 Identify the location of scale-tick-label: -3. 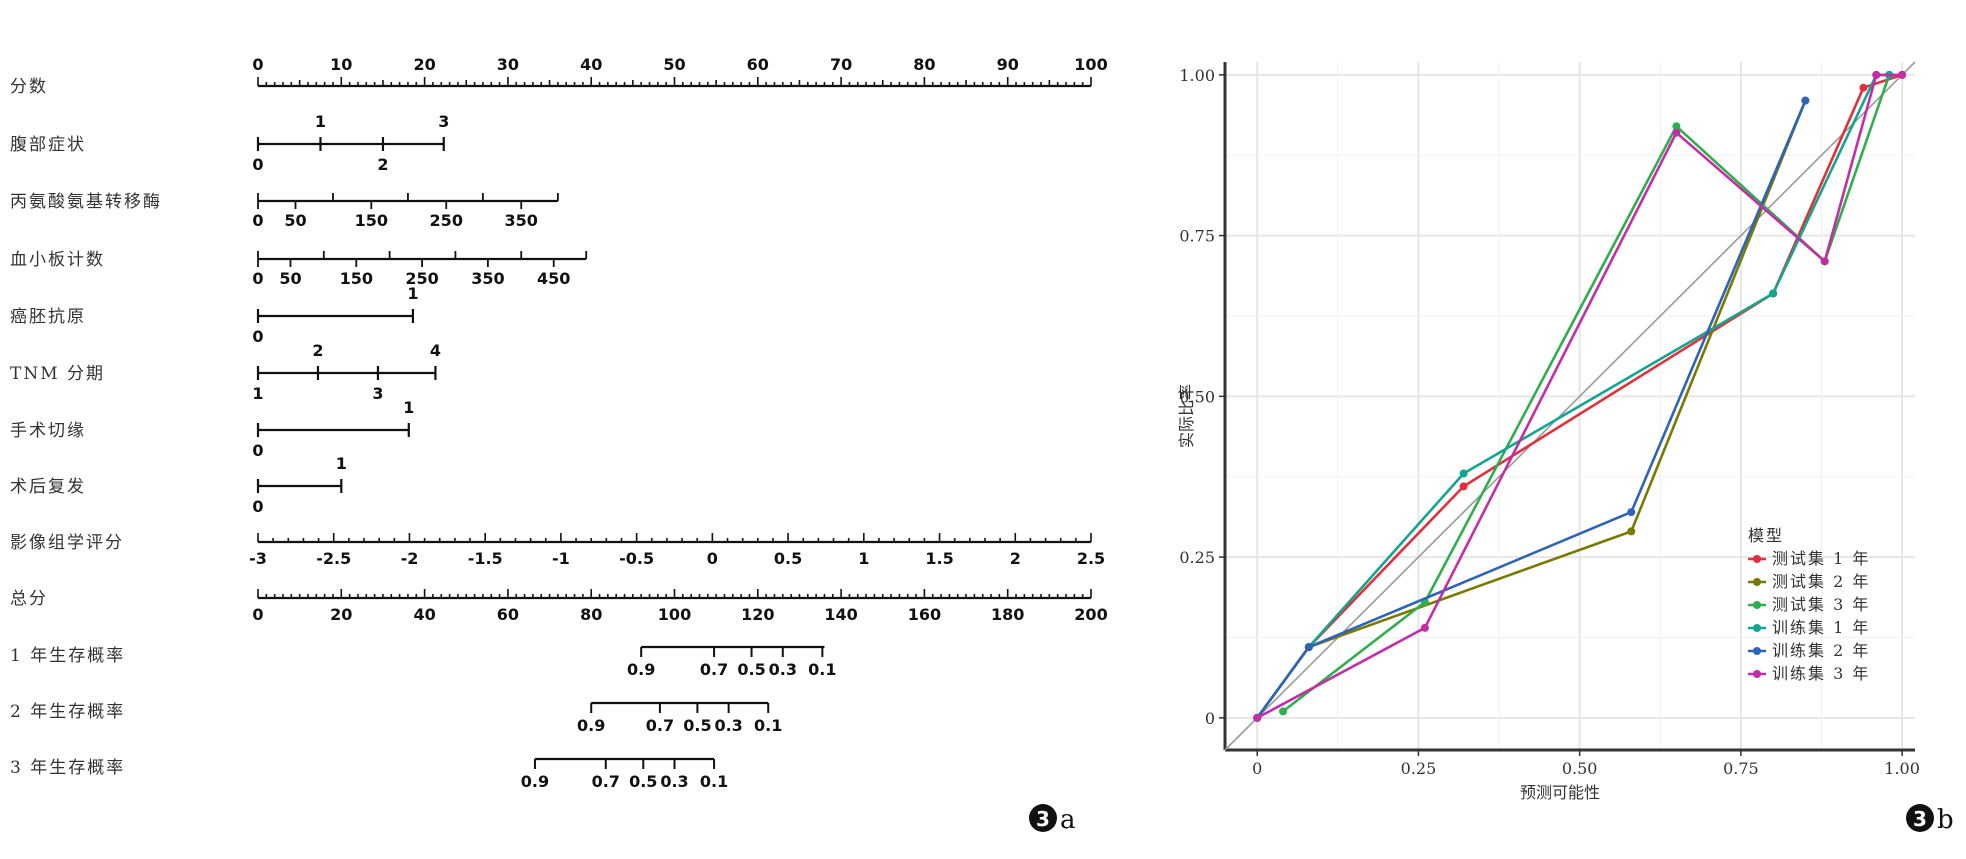
(258, 558).